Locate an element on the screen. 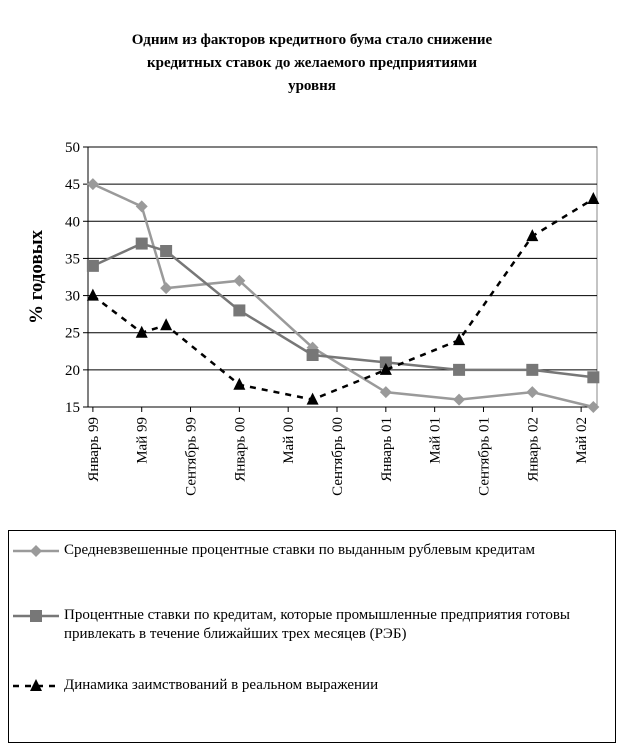 This screenshot has width=625, height=749. y-tick-label: 40 is located at coordinates (72, 222).